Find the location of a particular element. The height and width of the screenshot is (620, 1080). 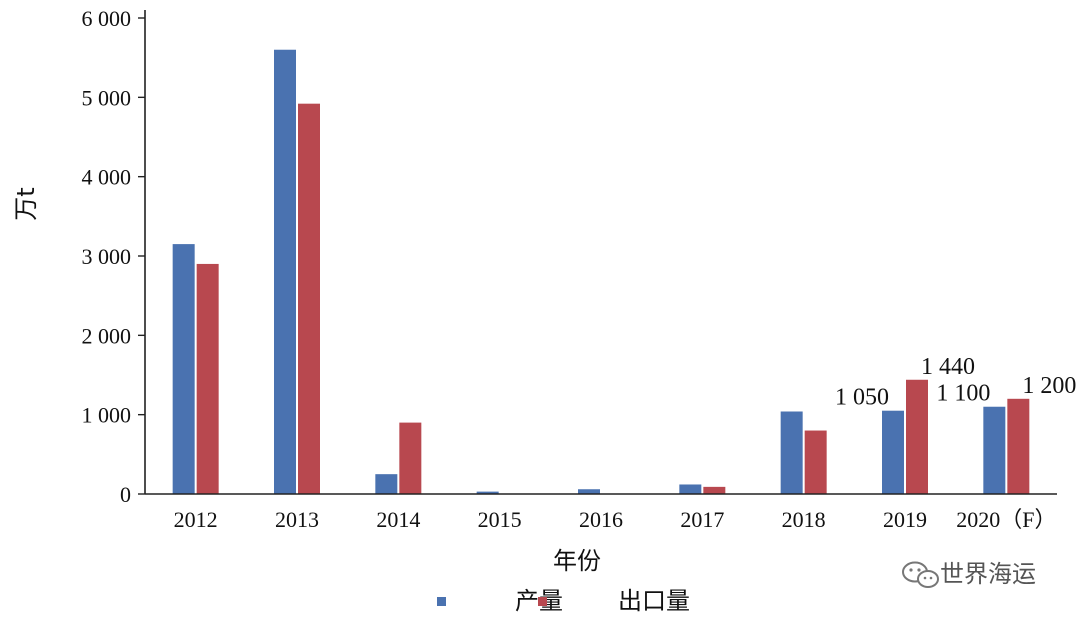

y-tick-label: 3 000 is located at coordinates (107, 256).